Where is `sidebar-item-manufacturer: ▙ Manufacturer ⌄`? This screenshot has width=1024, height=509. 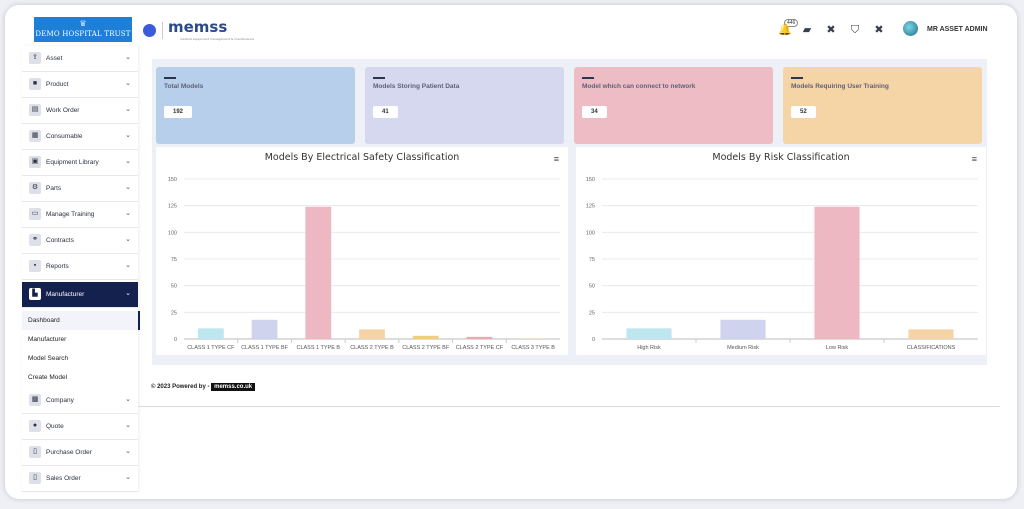
sidebar-item-manufacturer: ▙ Manufacturer ⌄ is located at coordinates (80, 295).